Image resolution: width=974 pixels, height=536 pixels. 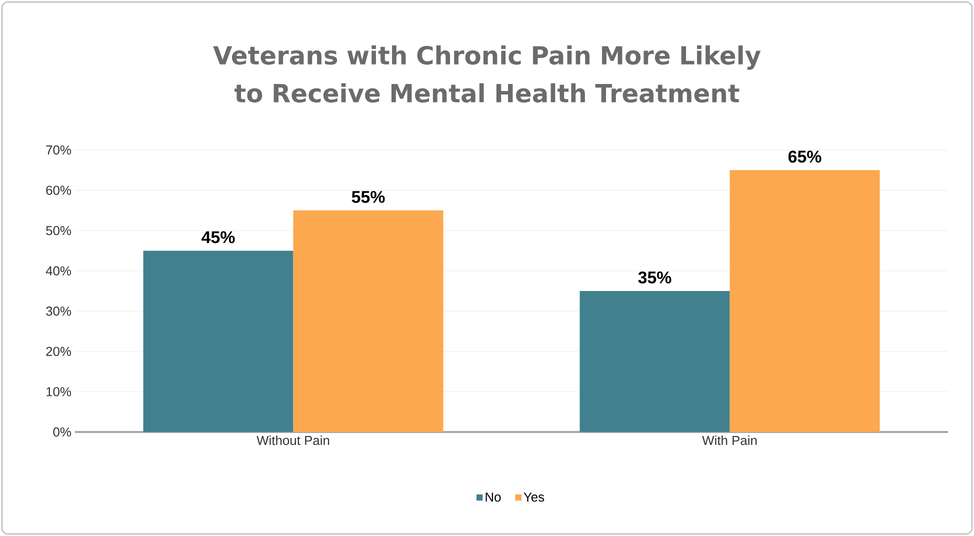 I want to click on y-tick-label: 10%, so click(x=59, y=391).